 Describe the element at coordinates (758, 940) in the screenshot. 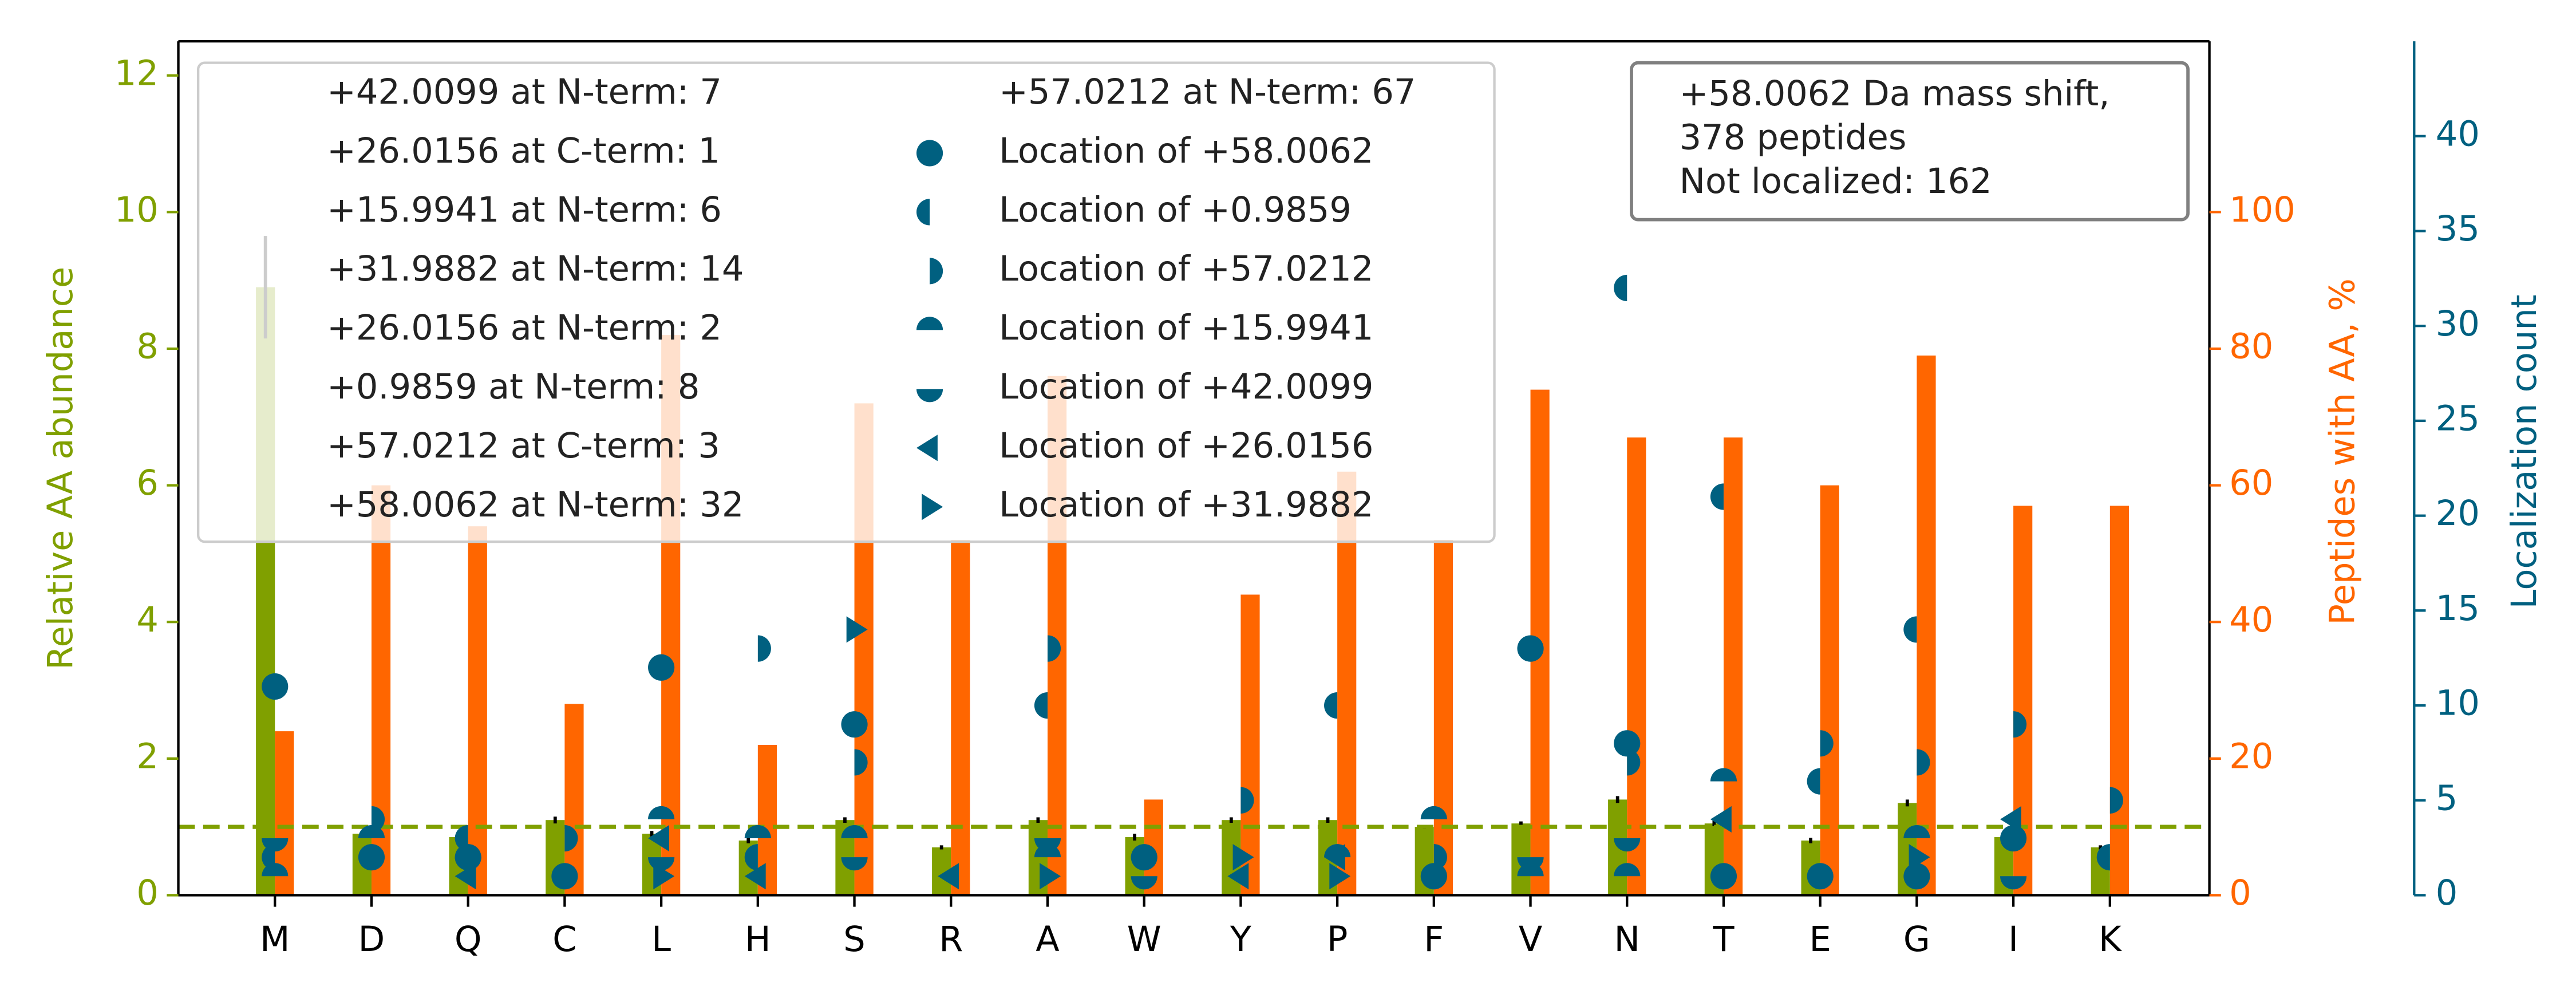

I see `x-tick-label: H` at that location.